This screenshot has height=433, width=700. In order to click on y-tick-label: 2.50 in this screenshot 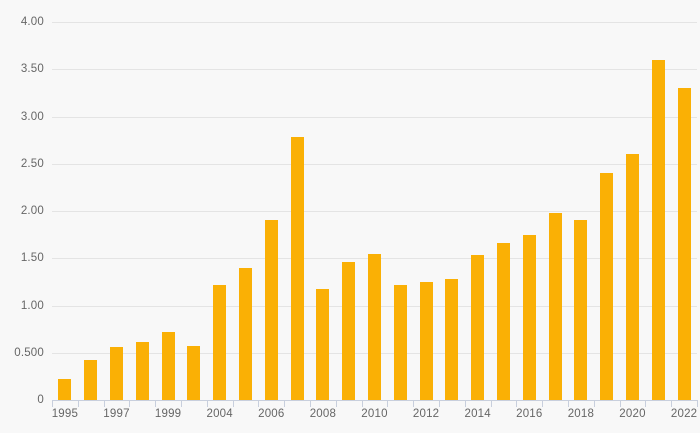, I will do `click(32, 163)`.